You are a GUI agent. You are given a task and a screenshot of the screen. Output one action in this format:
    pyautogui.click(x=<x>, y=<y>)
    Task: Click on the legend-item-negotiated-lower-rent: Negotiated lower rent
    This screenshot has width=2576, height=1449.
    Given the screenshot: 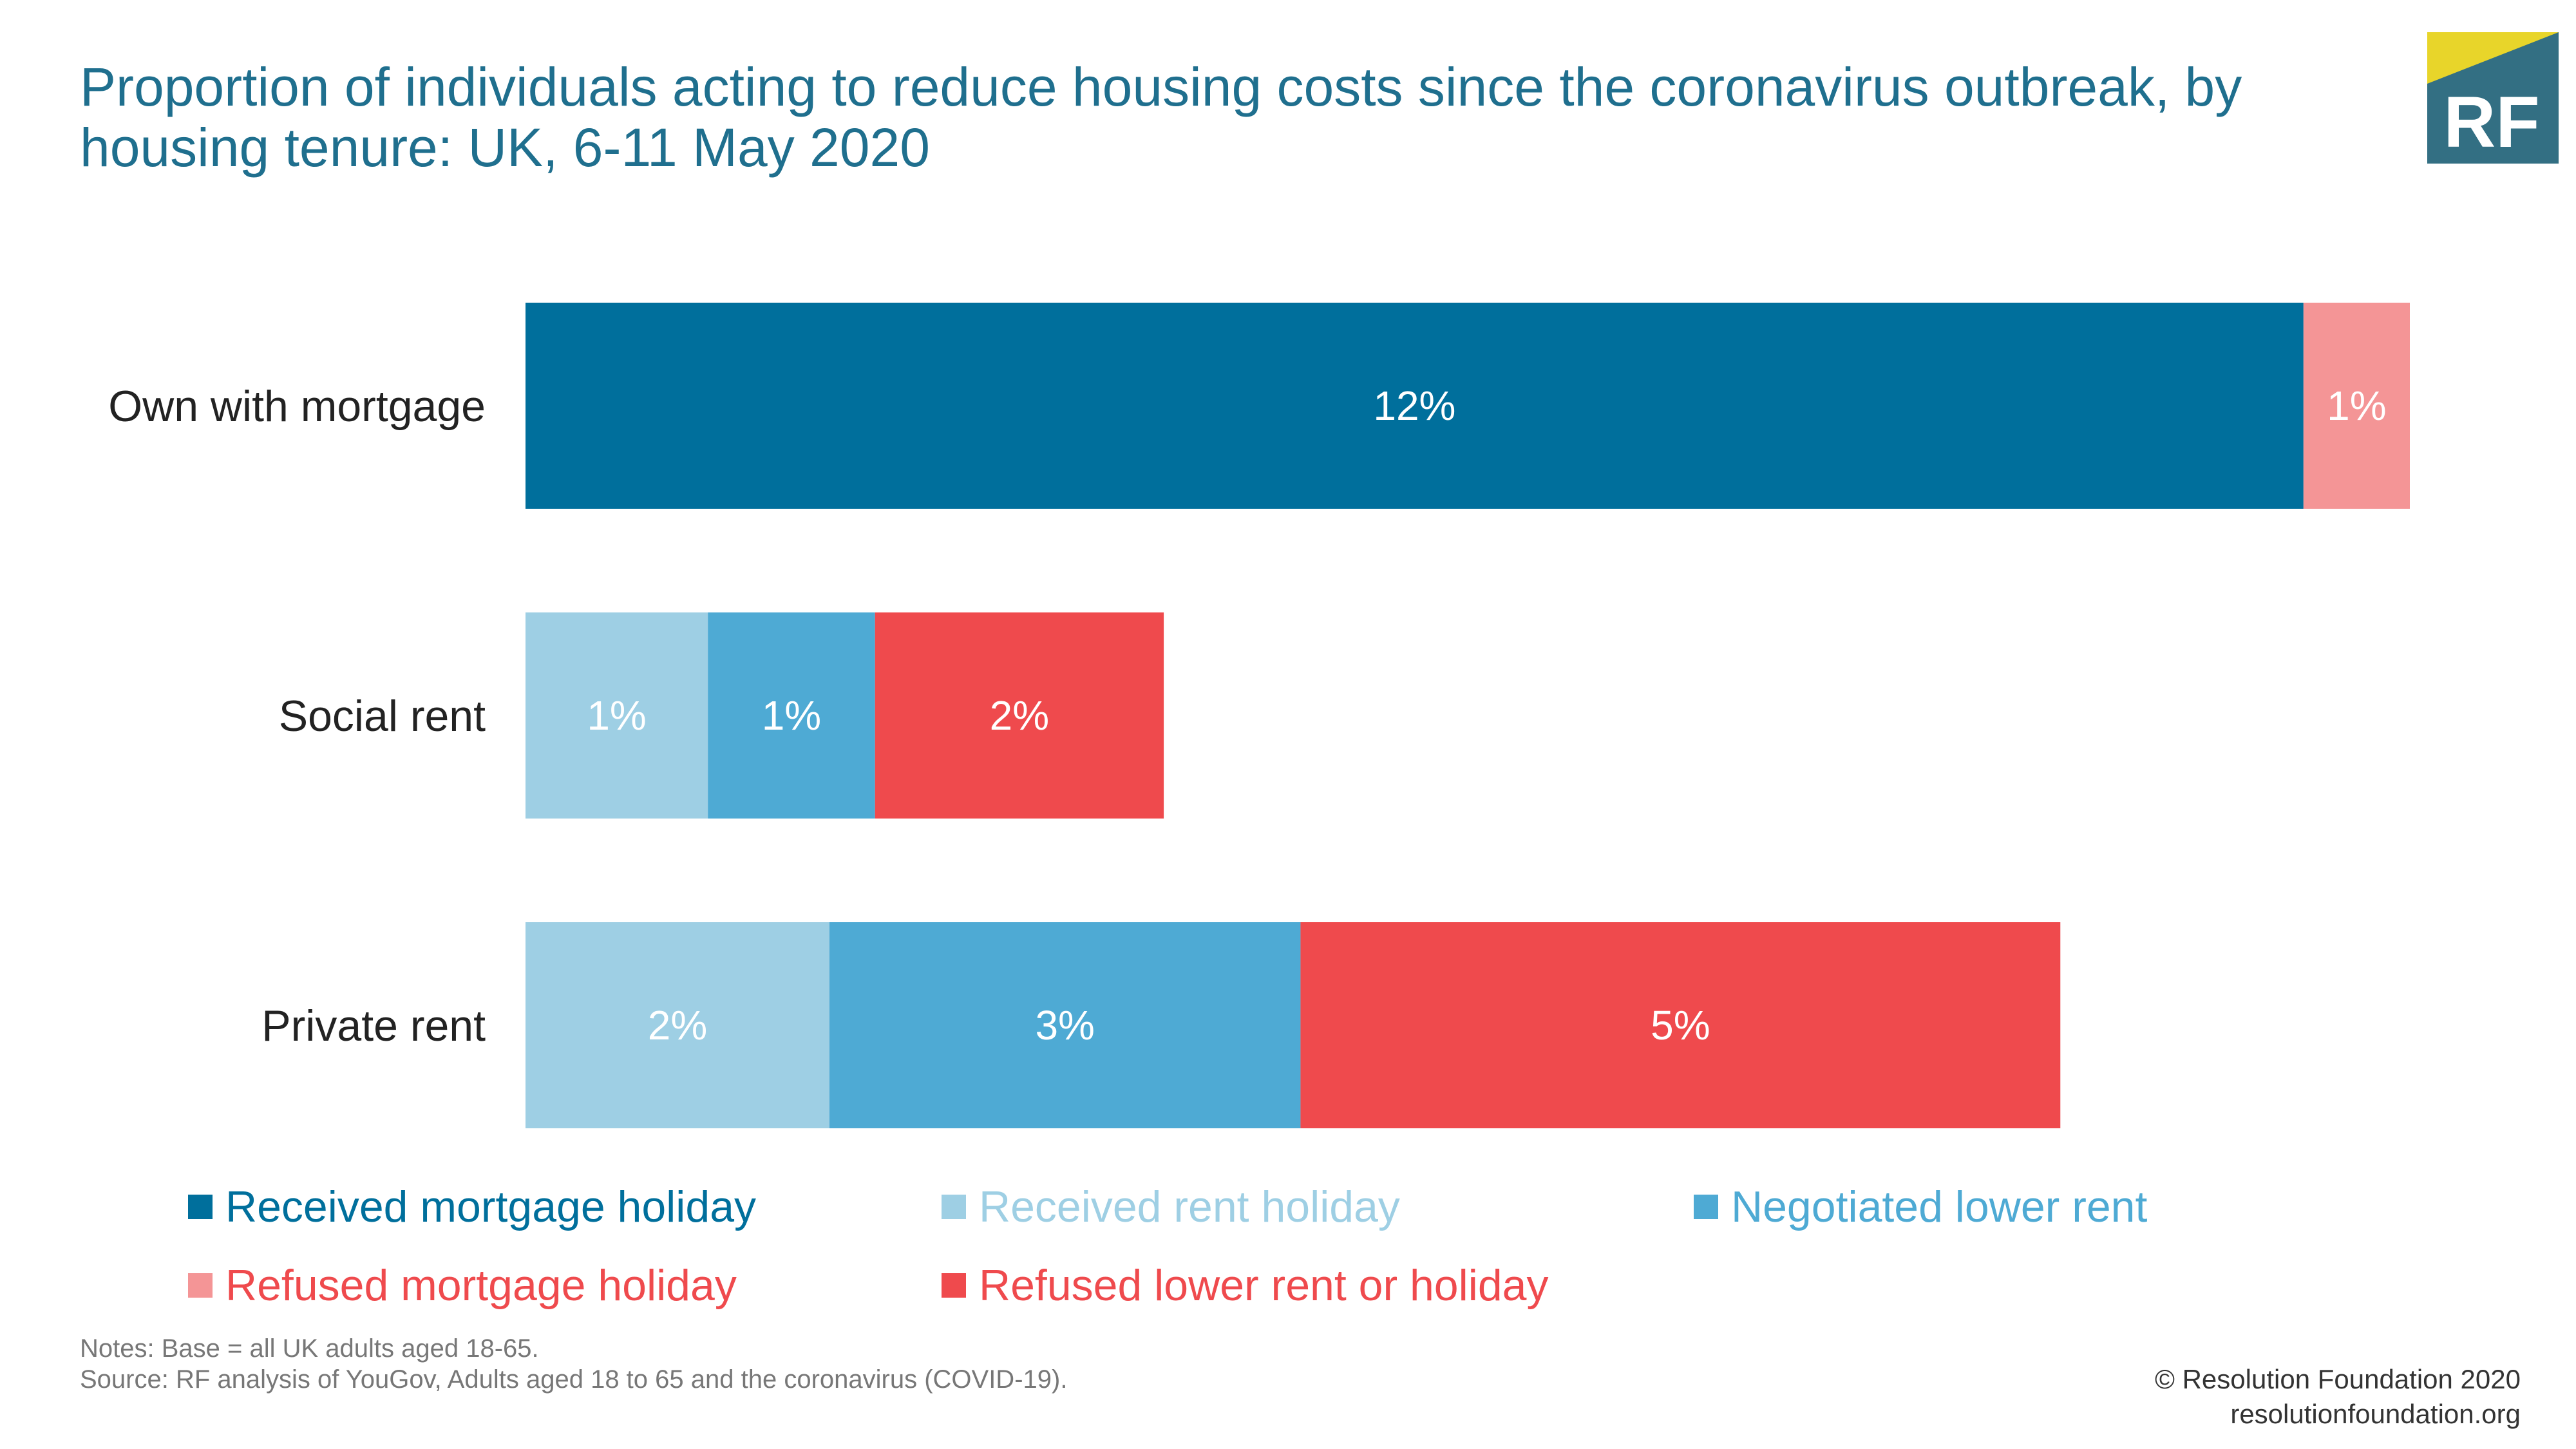 What is the action you would take?
    pyautogui.click(x=1921, y=1207)
    